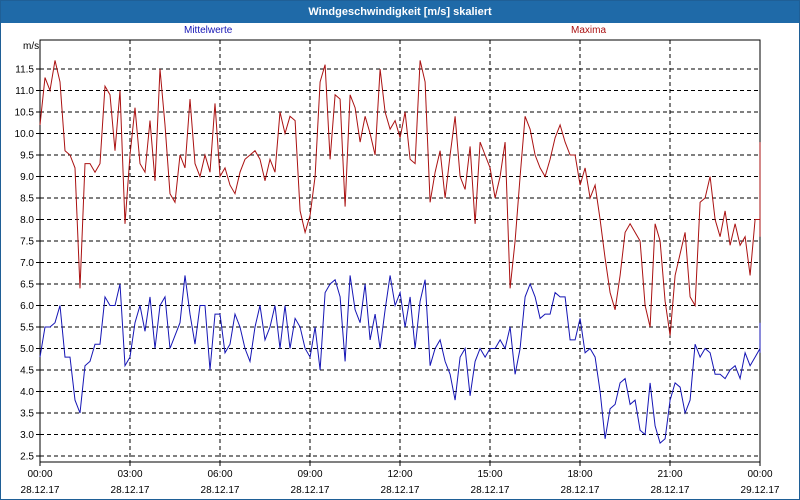 The height and width of the screenshot is (500, 800). I want to click on y-tick-label: 5.5, so click(27, 328).